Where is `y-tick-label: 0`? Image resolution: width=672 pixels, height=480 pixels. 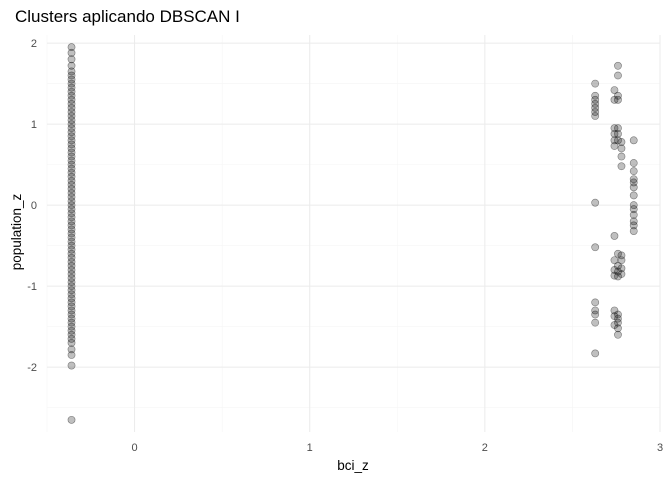 y-tick-label: 0 is located at coordinates (34, 206).